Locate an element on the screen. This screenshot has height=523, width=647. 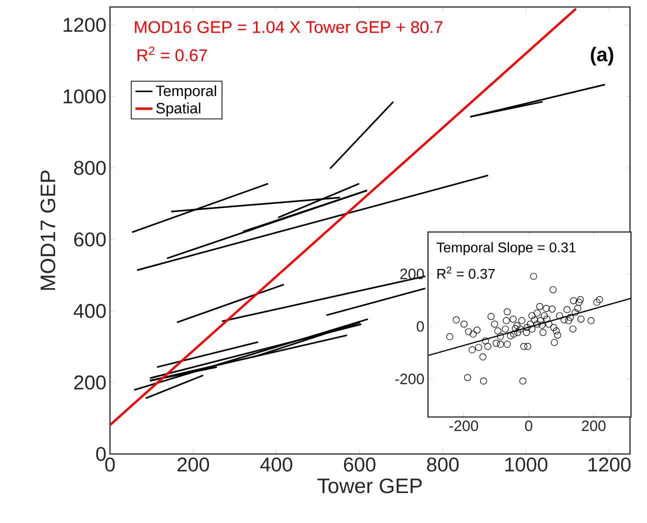
y-tick-label: 800 is located at coordinates (90, 167).